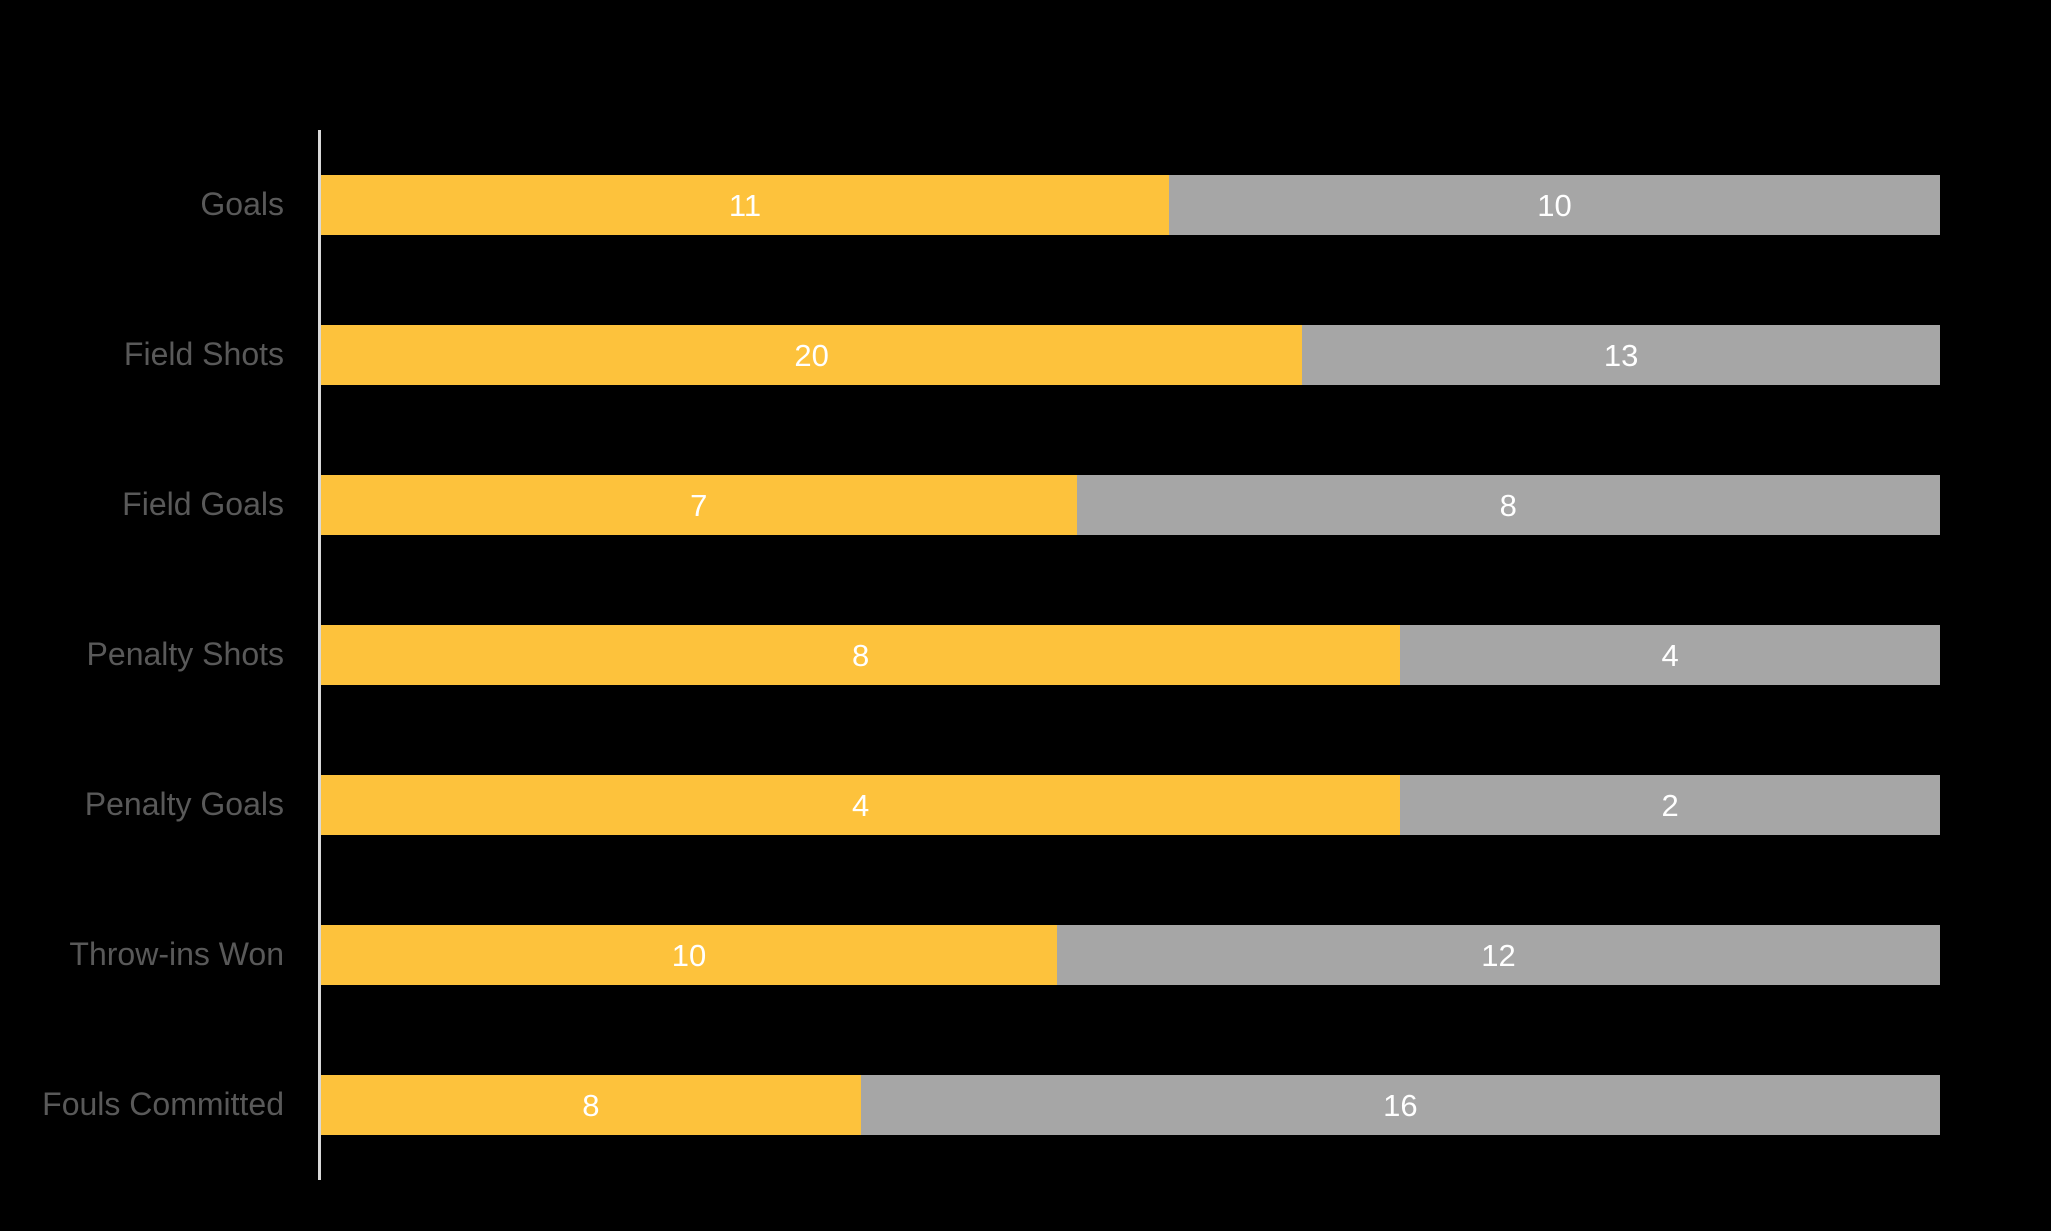 This screenshot has height=1231, width=2051. I want to click on segment-value-label: 16, so click(1400, 1105).